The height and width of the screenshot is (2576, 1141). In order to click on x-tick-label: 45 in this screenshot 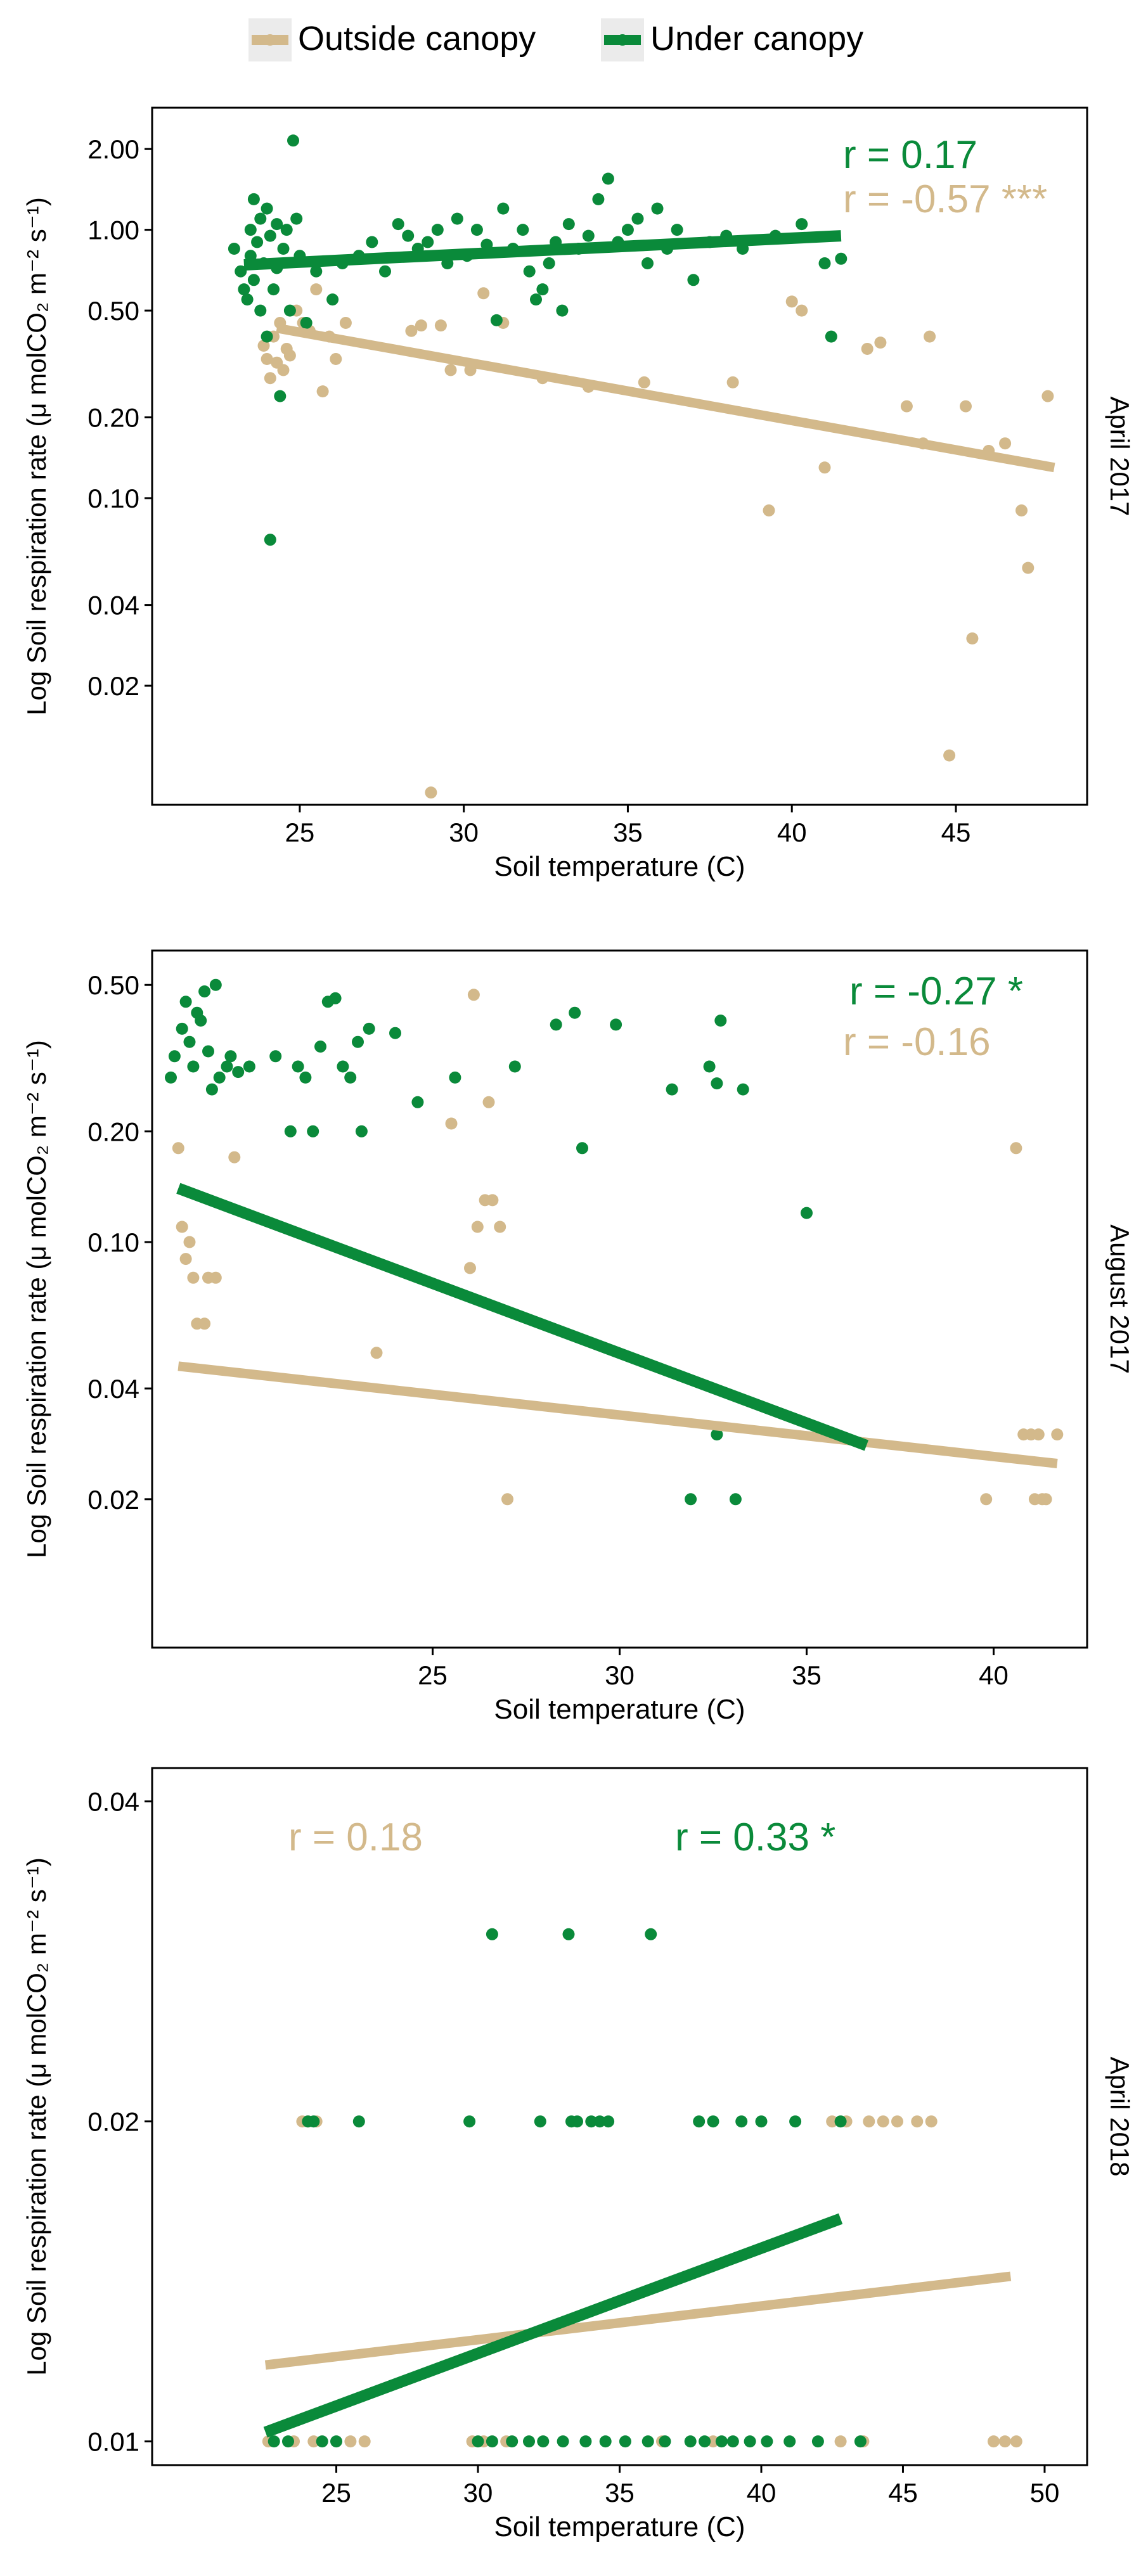, I will do `click(903, 2493)`.